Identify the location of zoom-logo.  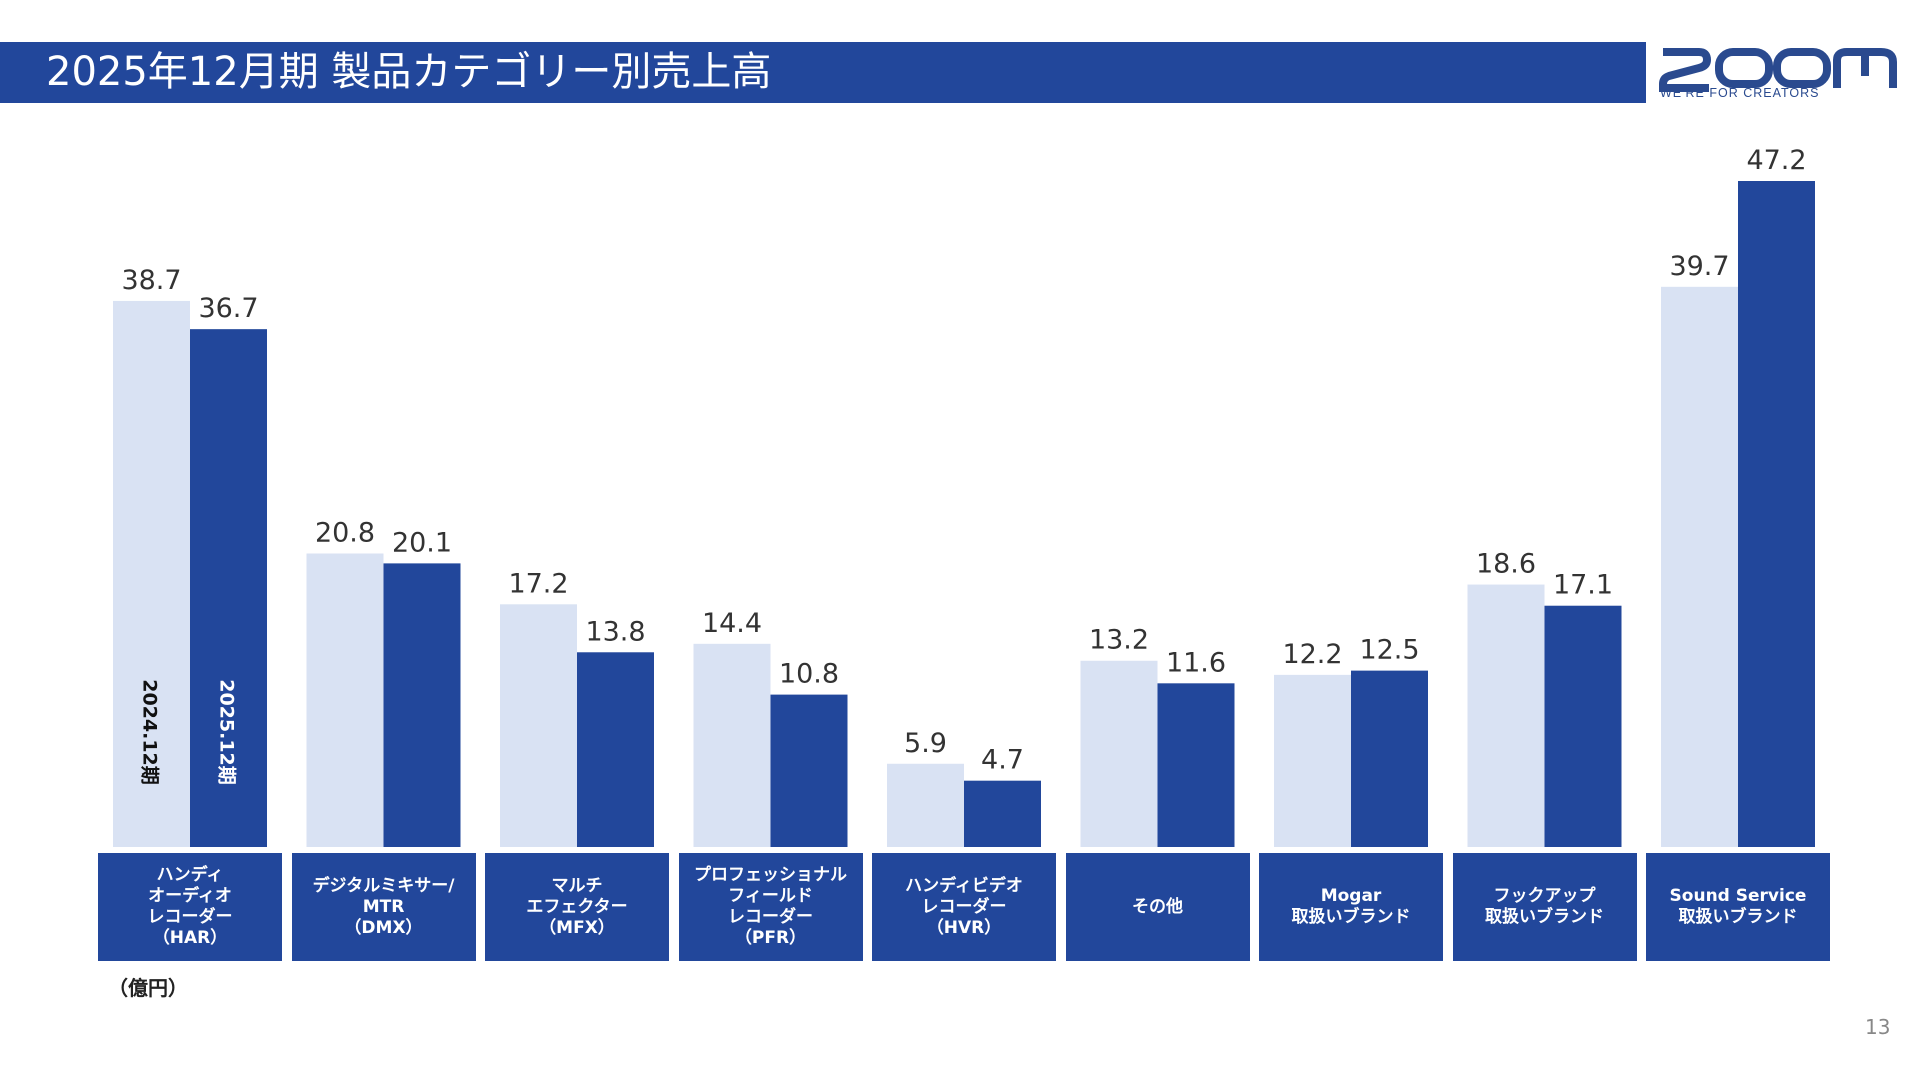
(1778, 70).